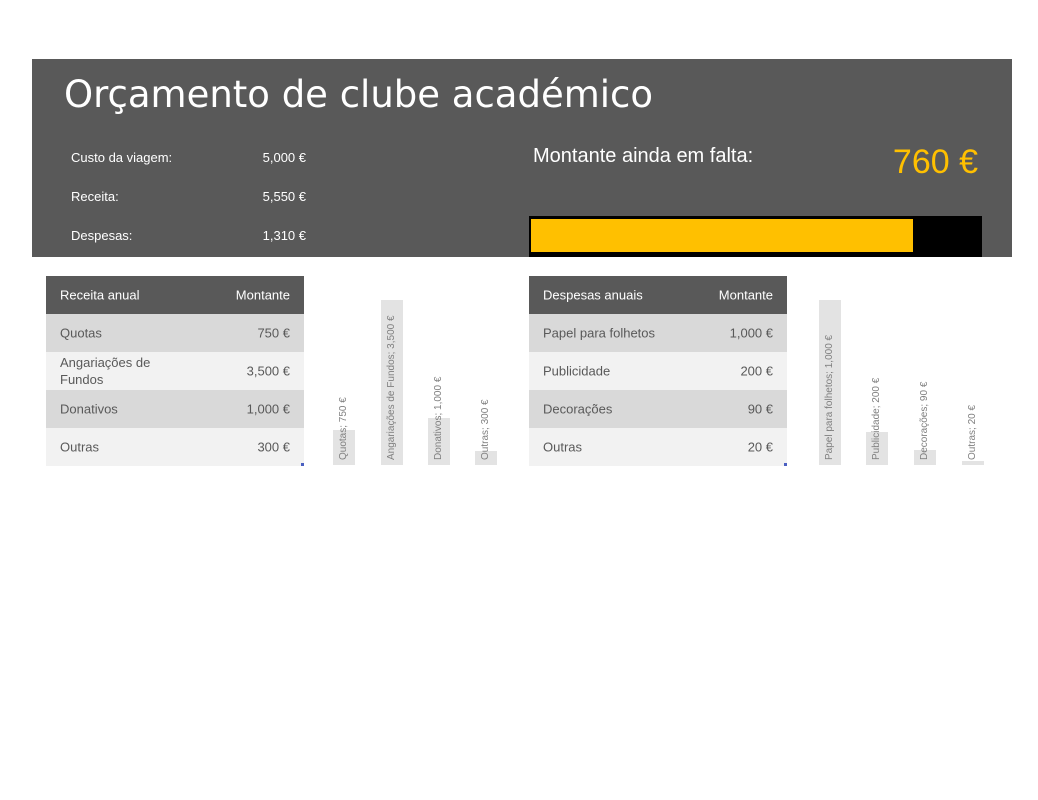 The image size is (1038, 800). I want to click on table-row: Quotas 750 €, so click(175, 333).